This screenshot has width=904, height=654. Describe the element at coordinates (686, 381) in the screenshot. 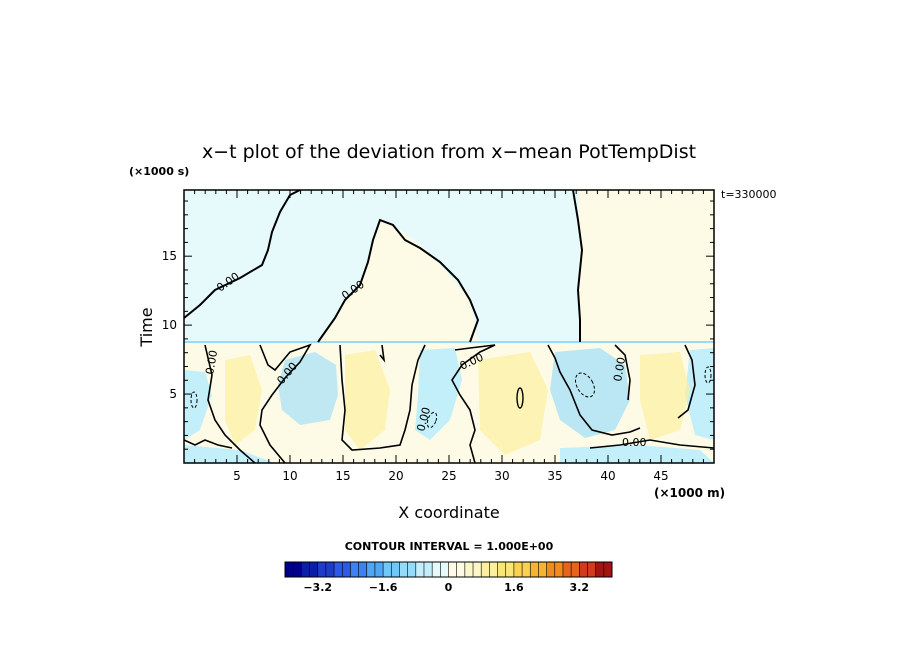

I see `zero-contour-lower-h` at that location.